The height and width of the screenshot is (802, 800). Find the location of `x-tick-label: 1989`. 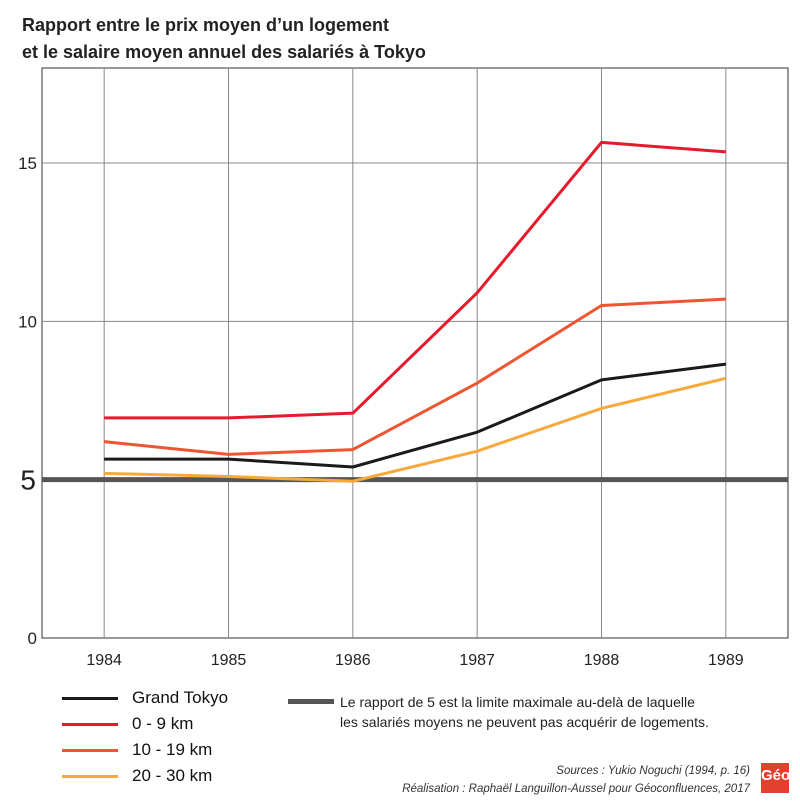

x-tick-label: 1989 is located at coordinates (726, 660).